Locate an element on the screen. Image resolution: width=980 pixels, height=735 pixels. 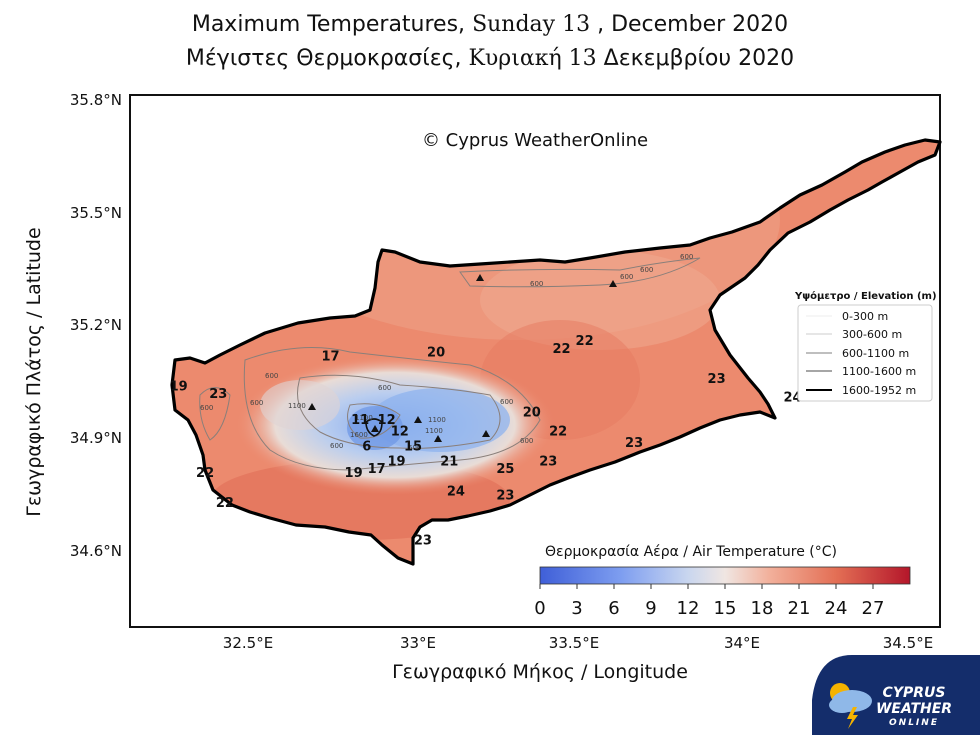
colorbar-tick-label: 12 is located at coordinates (688, 608).